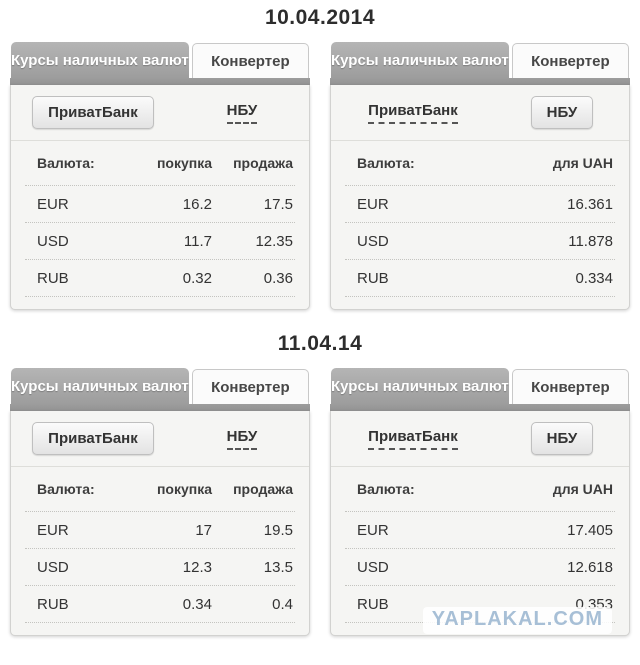  I want to click on sell-rate: 19.5, so click(278, 530).